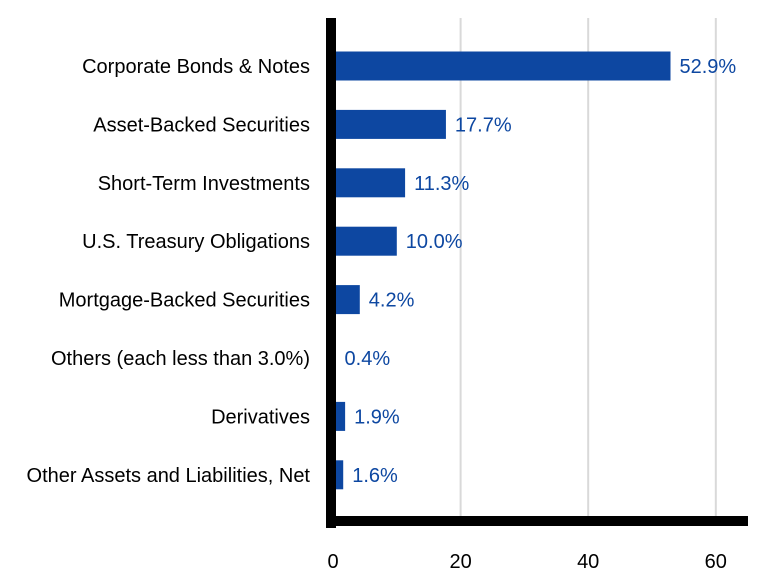  What do you see at coordinates (260, 417) in the screenshot?
I see `category-label: Derivatives` at bounding box center [260, 417].